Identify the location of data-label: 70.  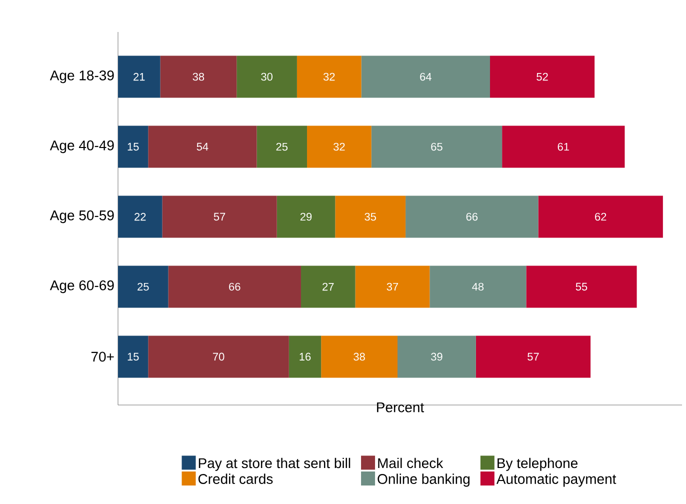
(218, 356).